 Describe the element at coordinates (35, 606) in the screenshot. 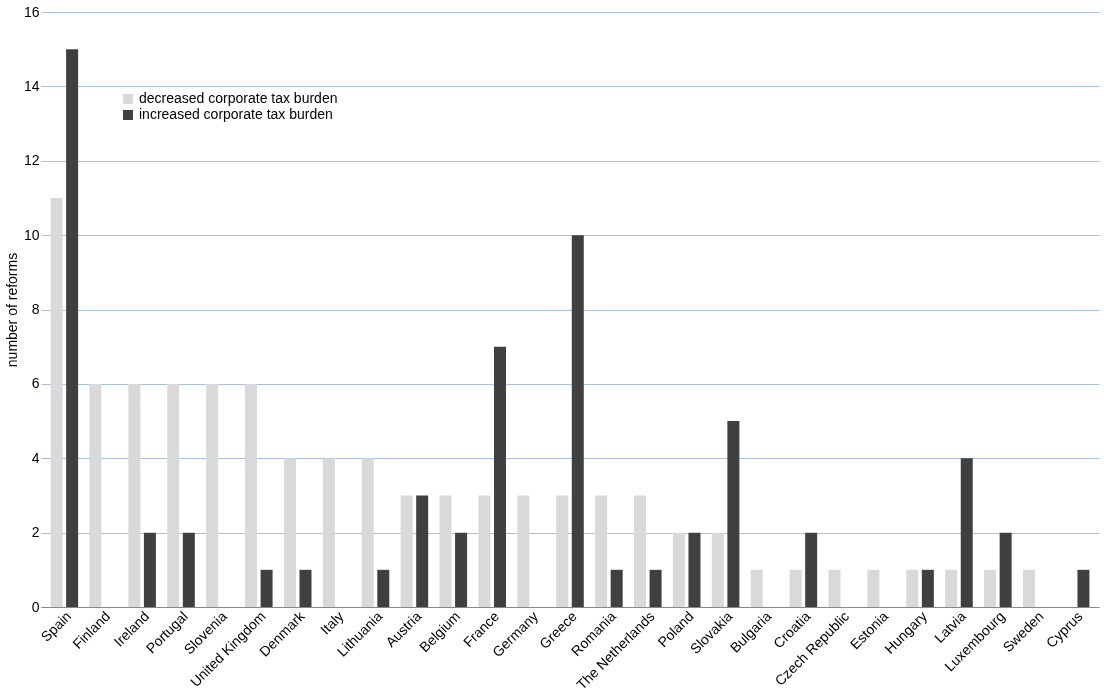

I see `y-tick-label: 0` at that location.